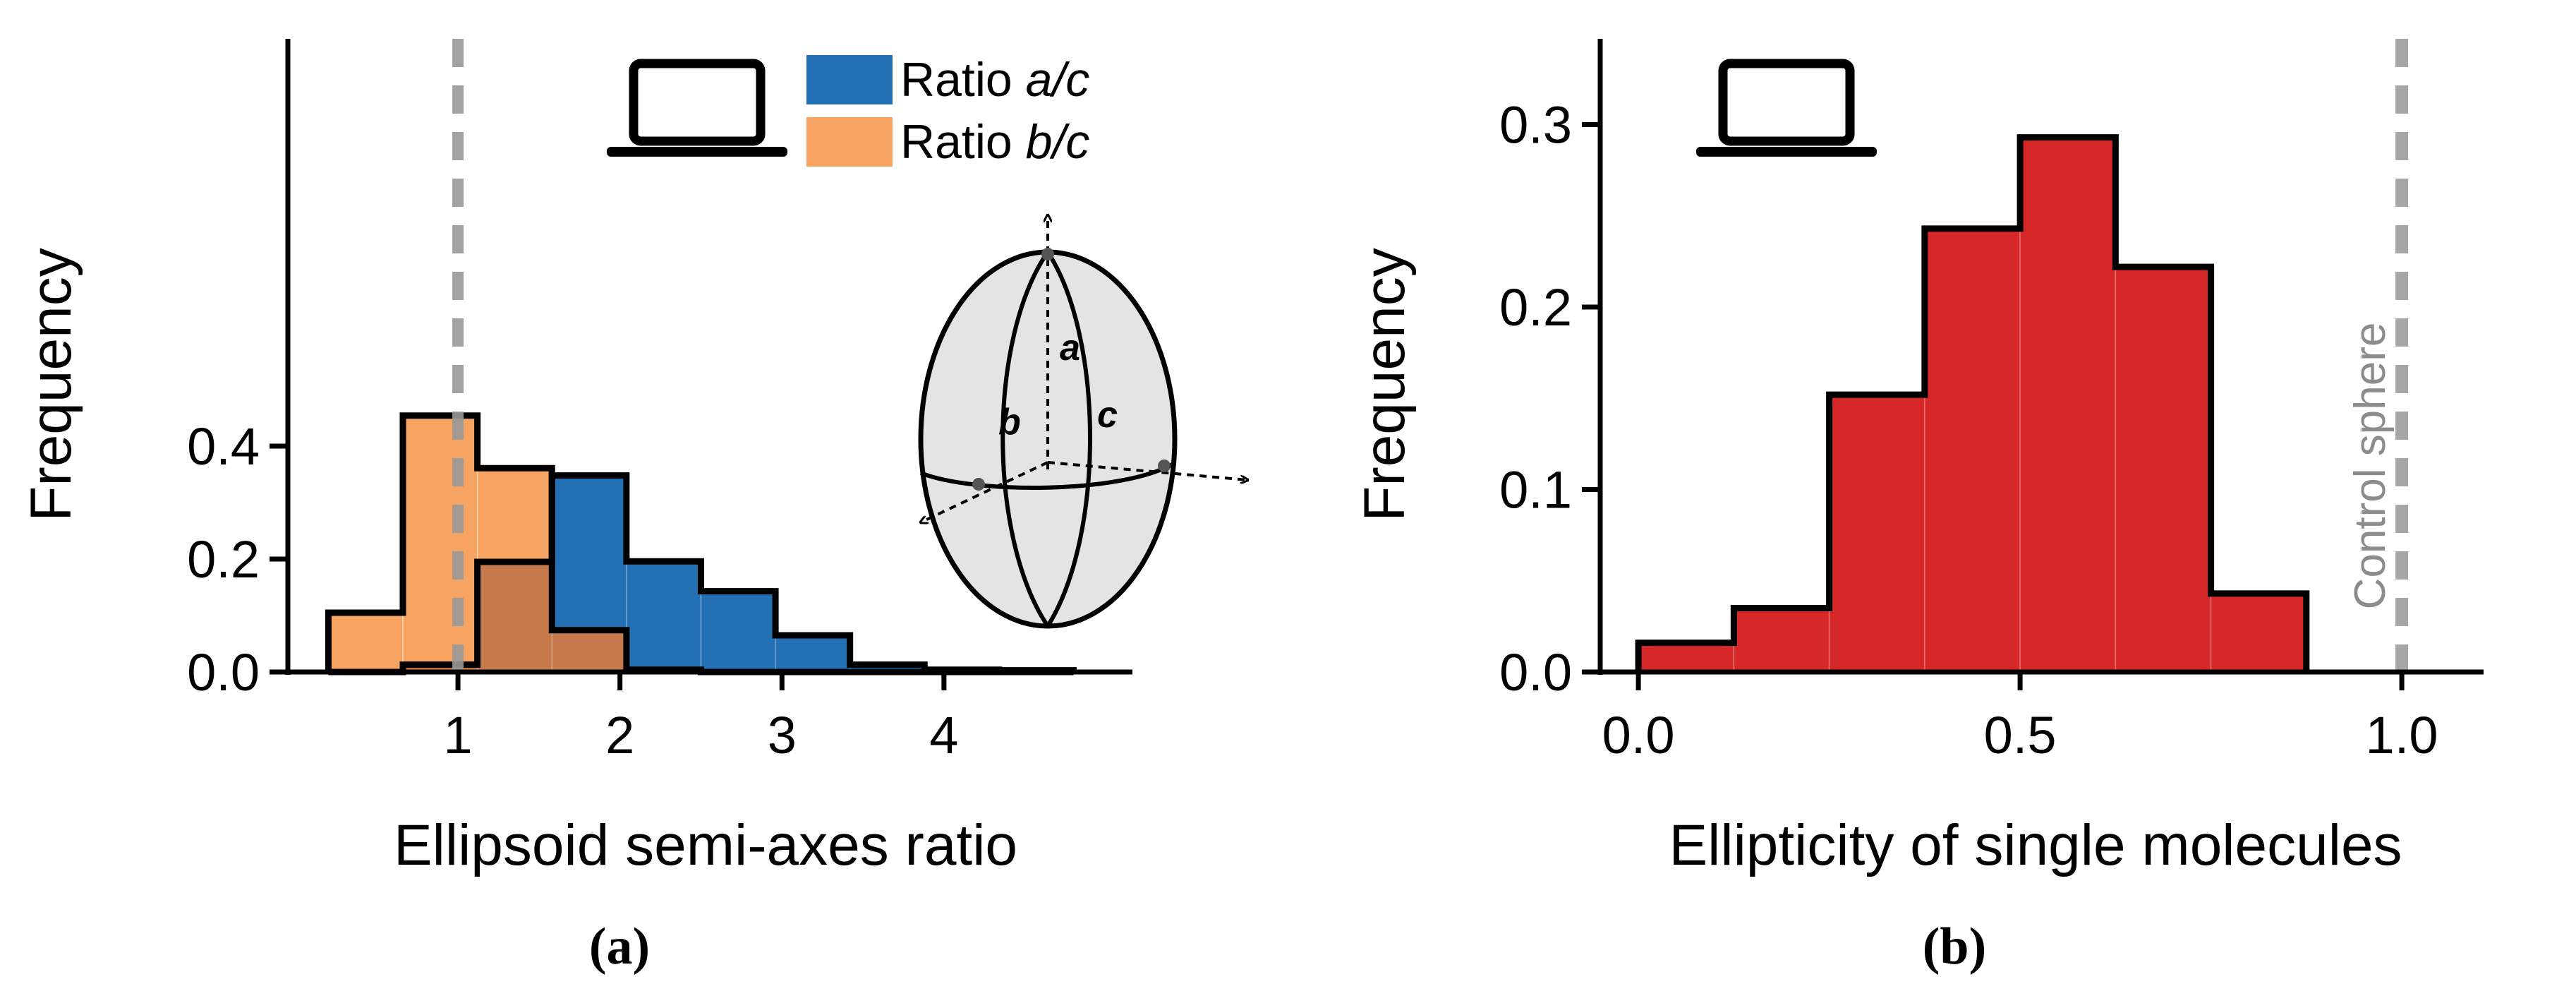 The image size is (2576, 984). I want to click on panel-b-label: (b), so click(1955, 947).